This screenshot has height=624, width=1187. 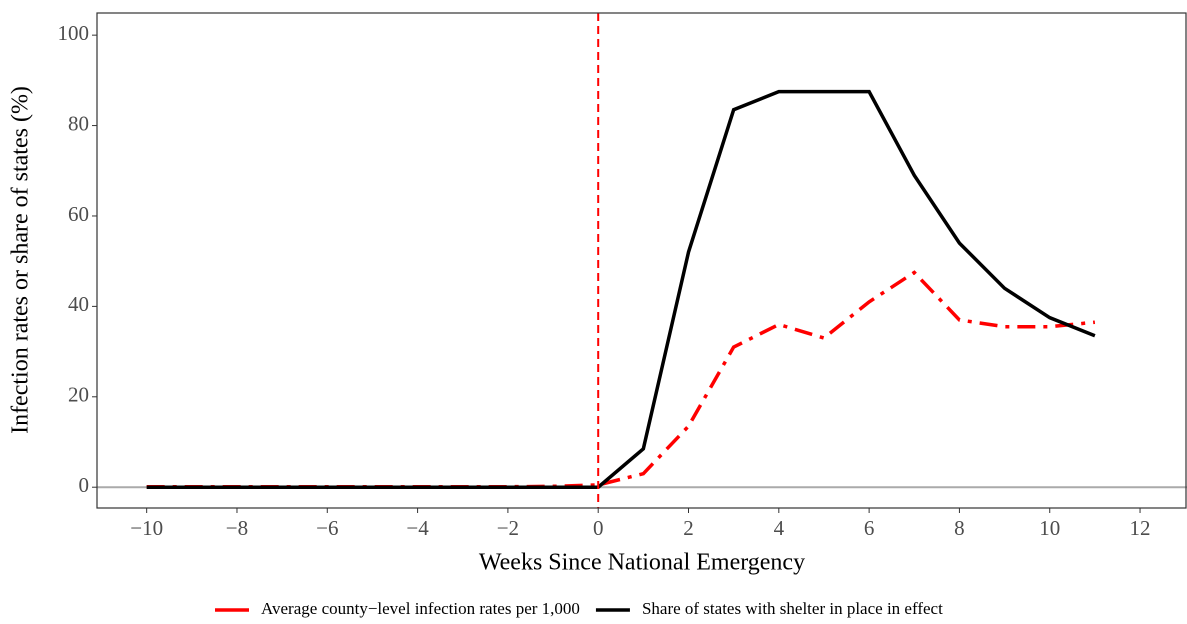 What do you see at coordinates (508, 528) in the screenshot?
I see `x-tick-label: −2` at bounding box center [508, 528].